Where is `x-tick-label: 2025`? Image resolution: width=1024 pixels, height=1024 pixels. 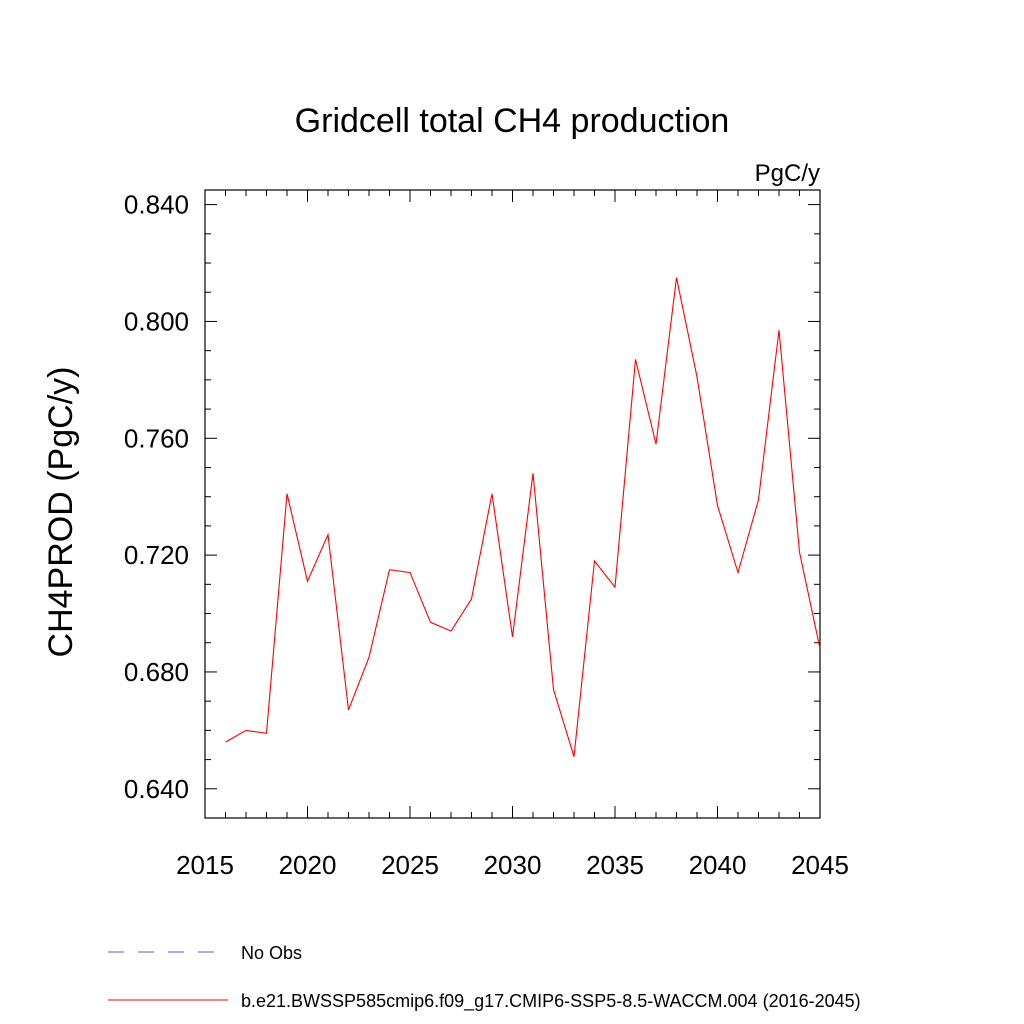 x-tick-label: 2025 is located at coordinates (410, 865).